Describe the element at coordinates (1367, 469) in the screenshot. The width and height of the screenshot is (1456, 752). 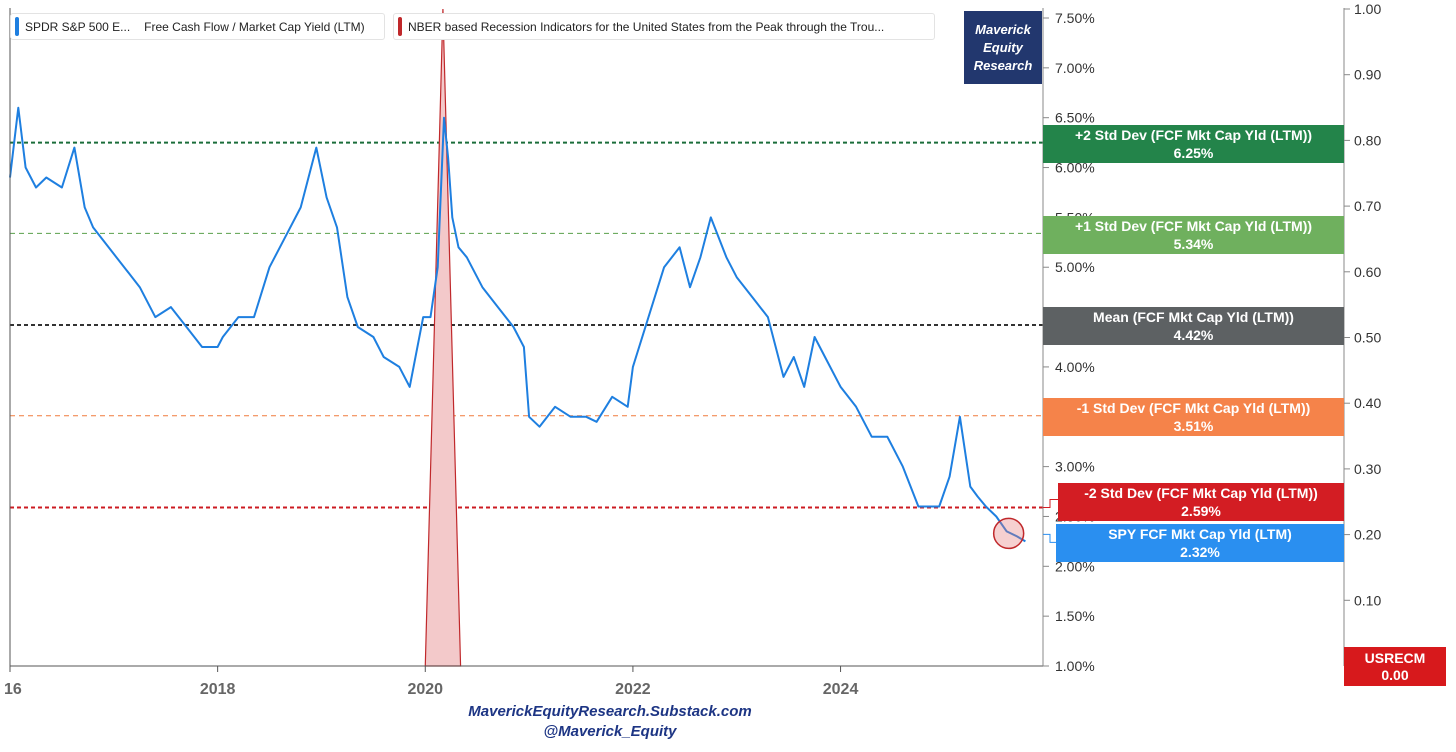
I see `right-tick-label: 0.30` at that location.